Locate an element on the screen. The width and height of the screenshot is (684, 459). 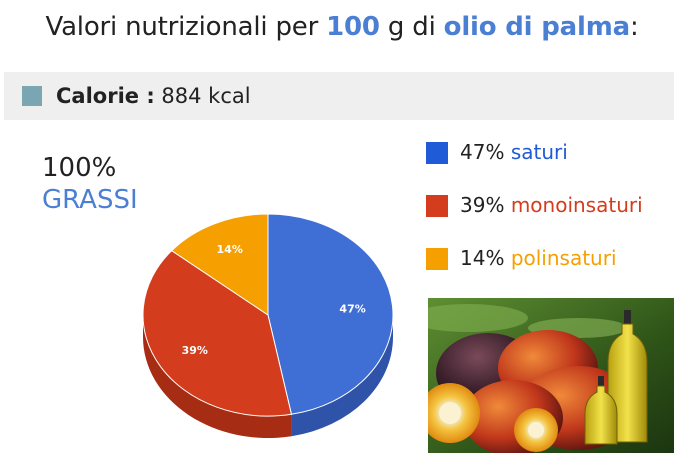
pie-side-monoinsaturi is located at coordinates (217, 376).